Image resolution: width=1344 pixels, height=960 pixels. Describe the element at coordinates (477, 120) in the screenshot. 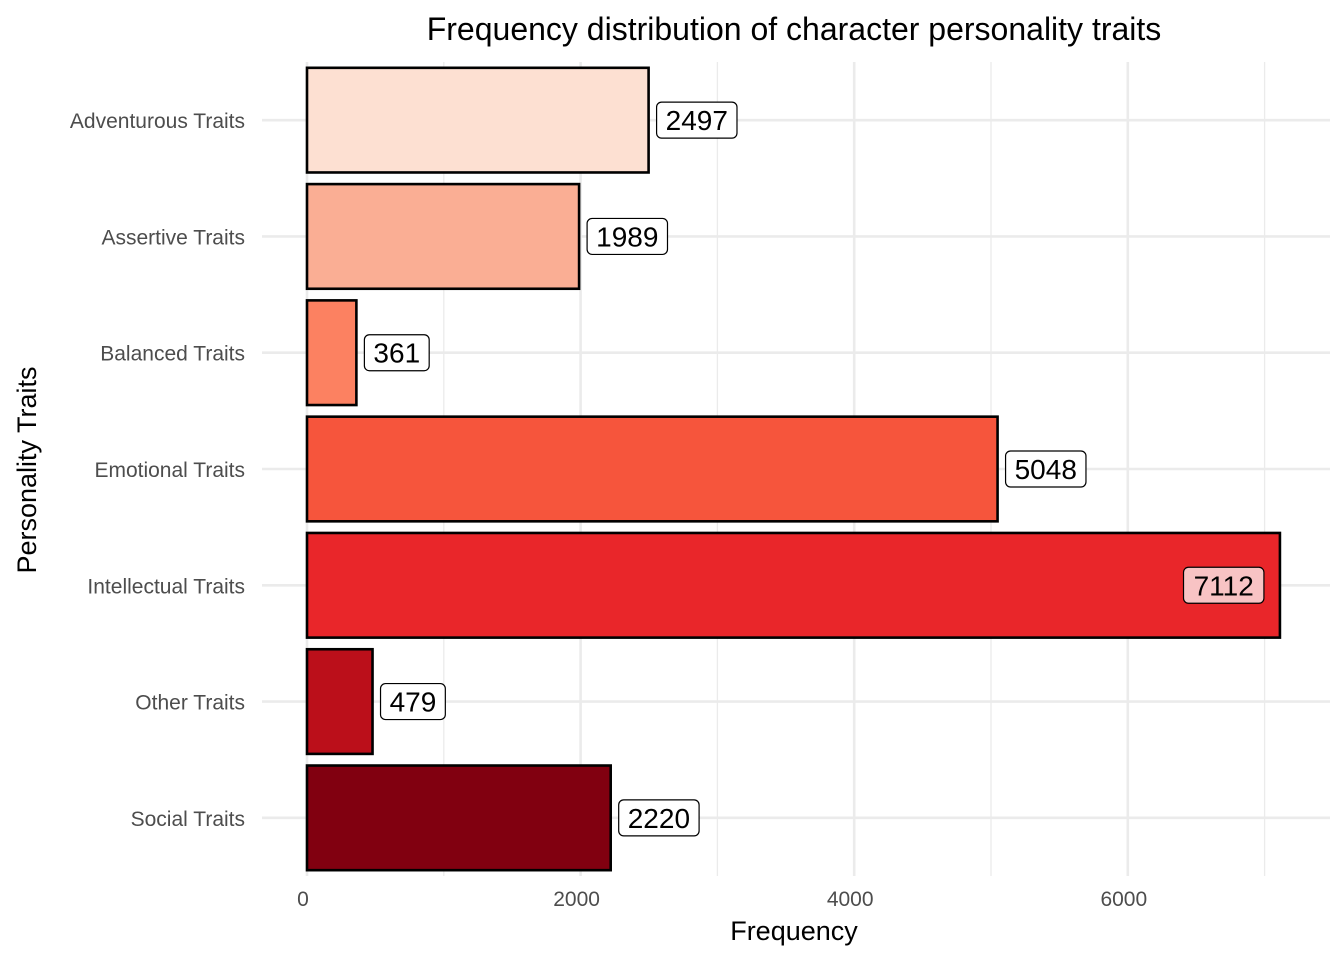

I see `bar-adventurous-traits` at that location.